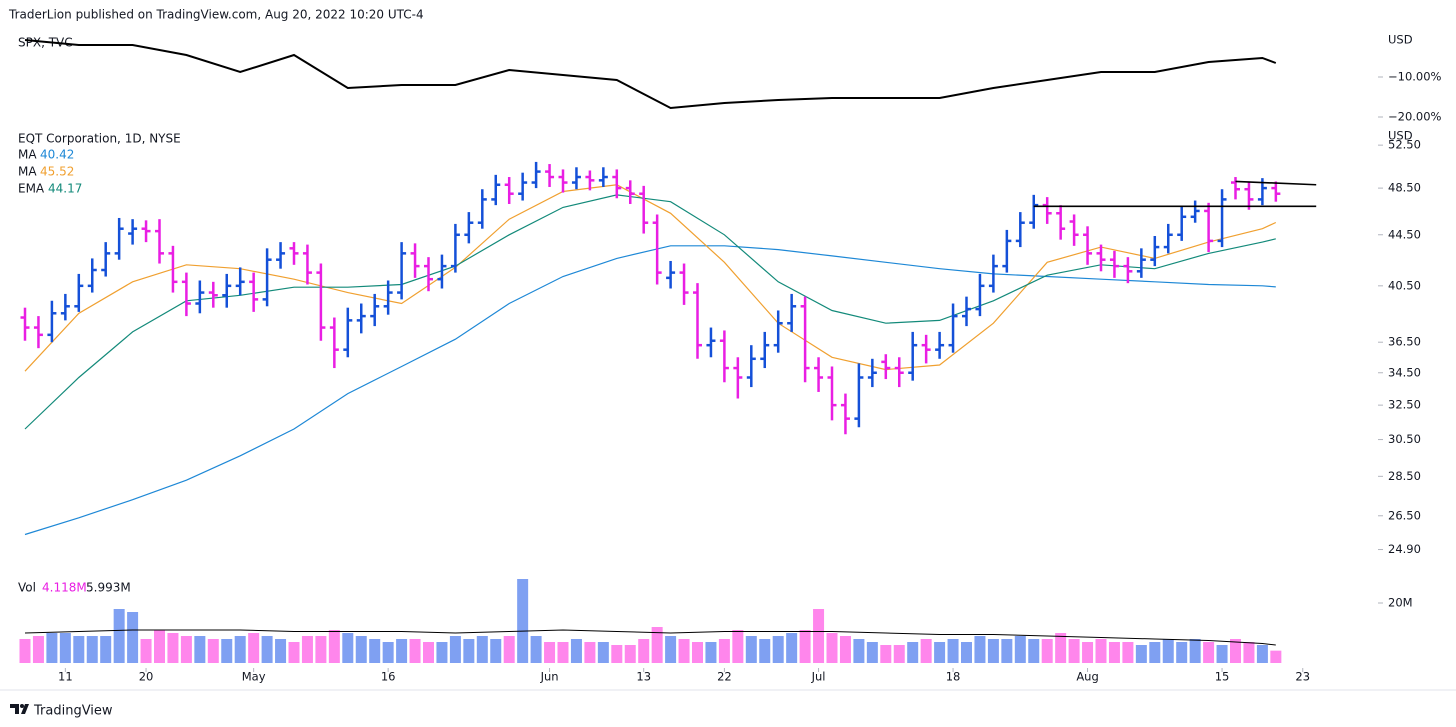 This screenshot has height=727, width=1456. I want to click on x-tick-label: 20, so click(146, 677).